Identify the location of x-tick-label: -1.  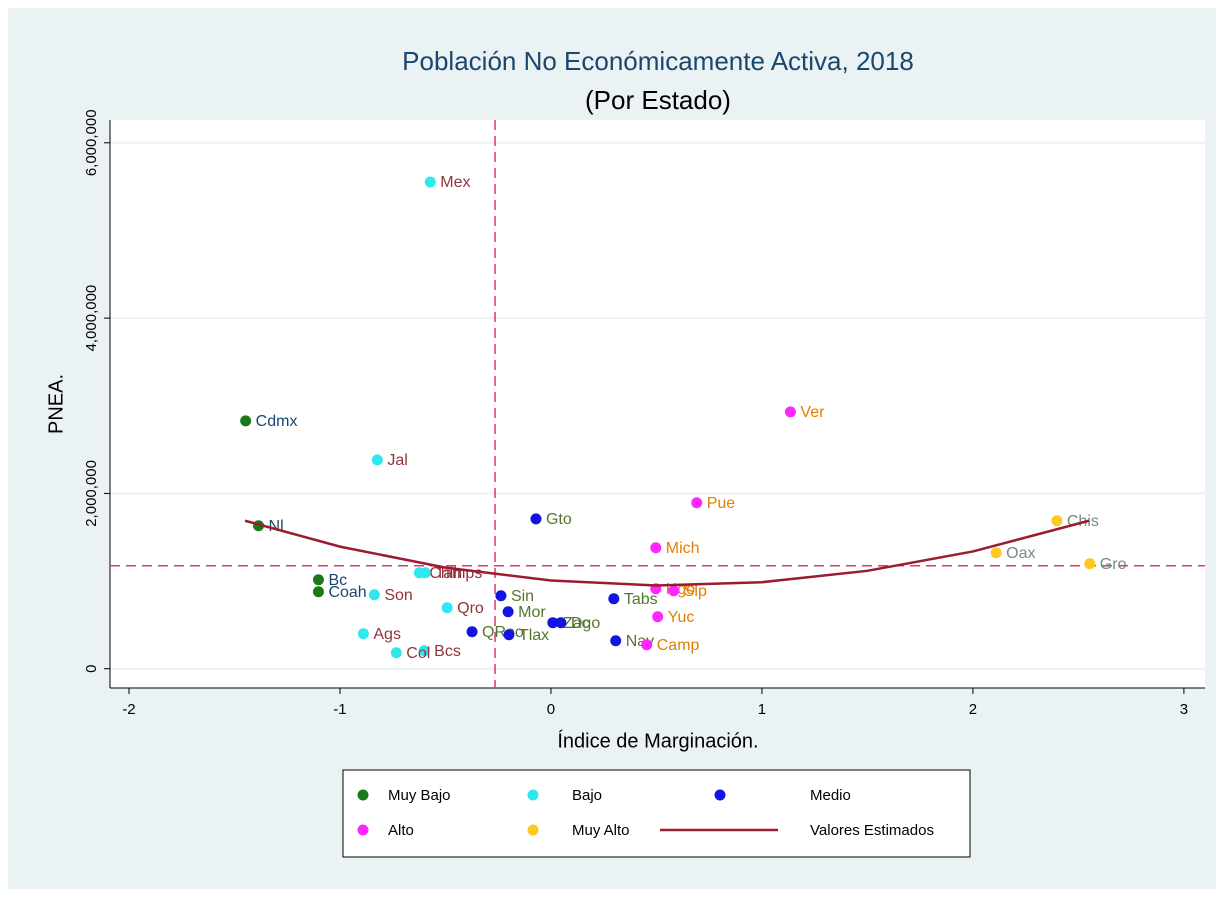
(339, 709).